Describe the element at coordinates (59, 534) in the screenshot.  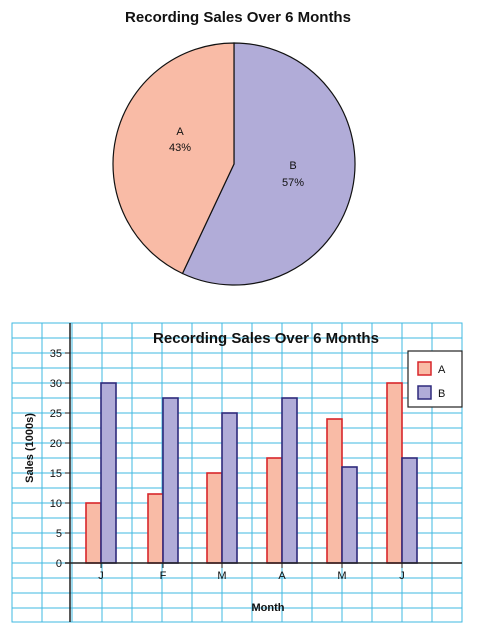
I see `y-tick-label: 5` at that location.